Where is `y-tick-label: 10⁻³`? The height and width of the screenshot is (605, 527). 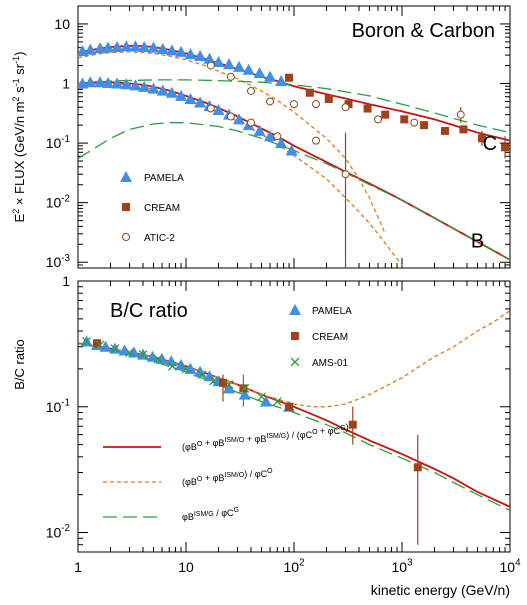 y-tick-label: 10⁻³ is located at coordinates (58, 261).